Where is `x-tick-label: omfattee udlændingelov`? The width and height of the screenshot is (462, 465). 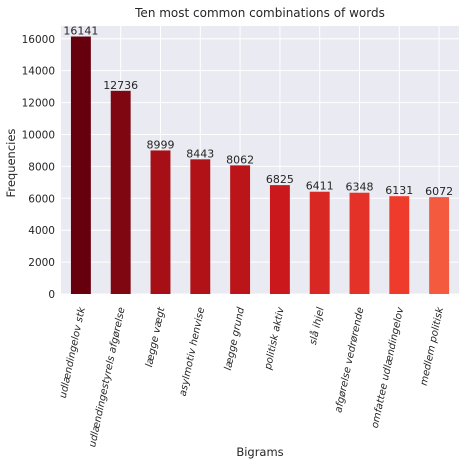
x-tick-label: omfattee udlændingelov is located at coordinates (388, 367).